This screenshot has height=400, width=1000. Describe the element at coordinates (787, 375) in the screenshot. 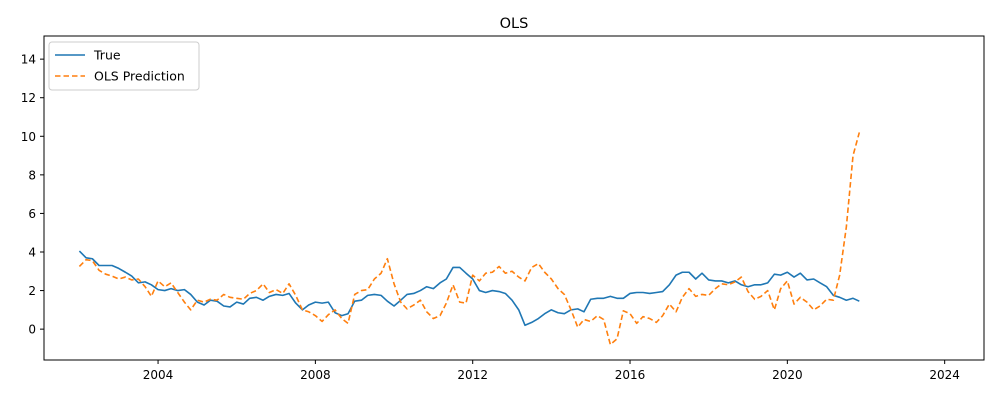

I see `x-tick-label: 2020` at that location.